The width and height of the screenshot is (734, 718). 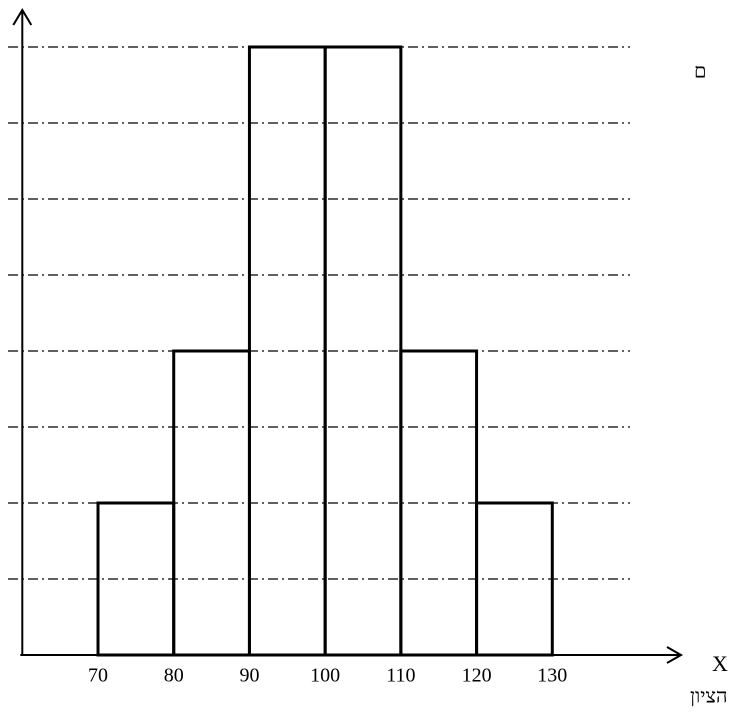 I want to click on x-tick-label: 110, so click(x=400, y=676).